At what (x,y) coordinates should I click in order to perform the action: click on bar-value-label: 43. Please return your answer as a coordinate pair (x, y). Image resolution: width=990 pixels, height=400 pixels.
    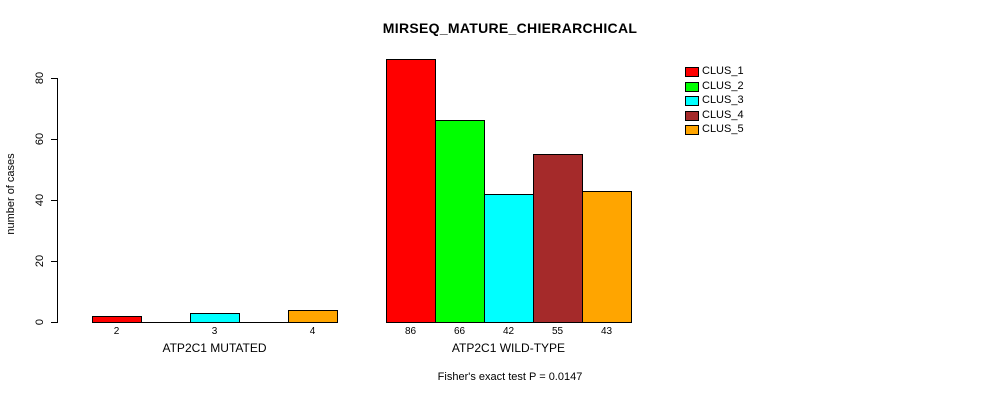
    Looking at the image, I should click on (606, 331).